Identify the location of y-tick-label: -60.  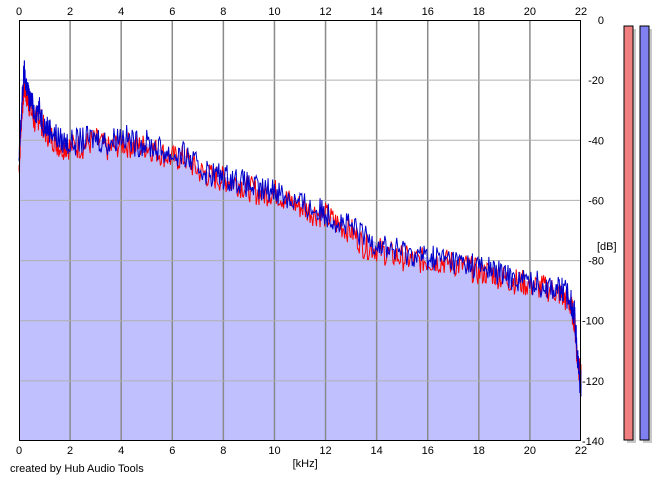
(596, 201).